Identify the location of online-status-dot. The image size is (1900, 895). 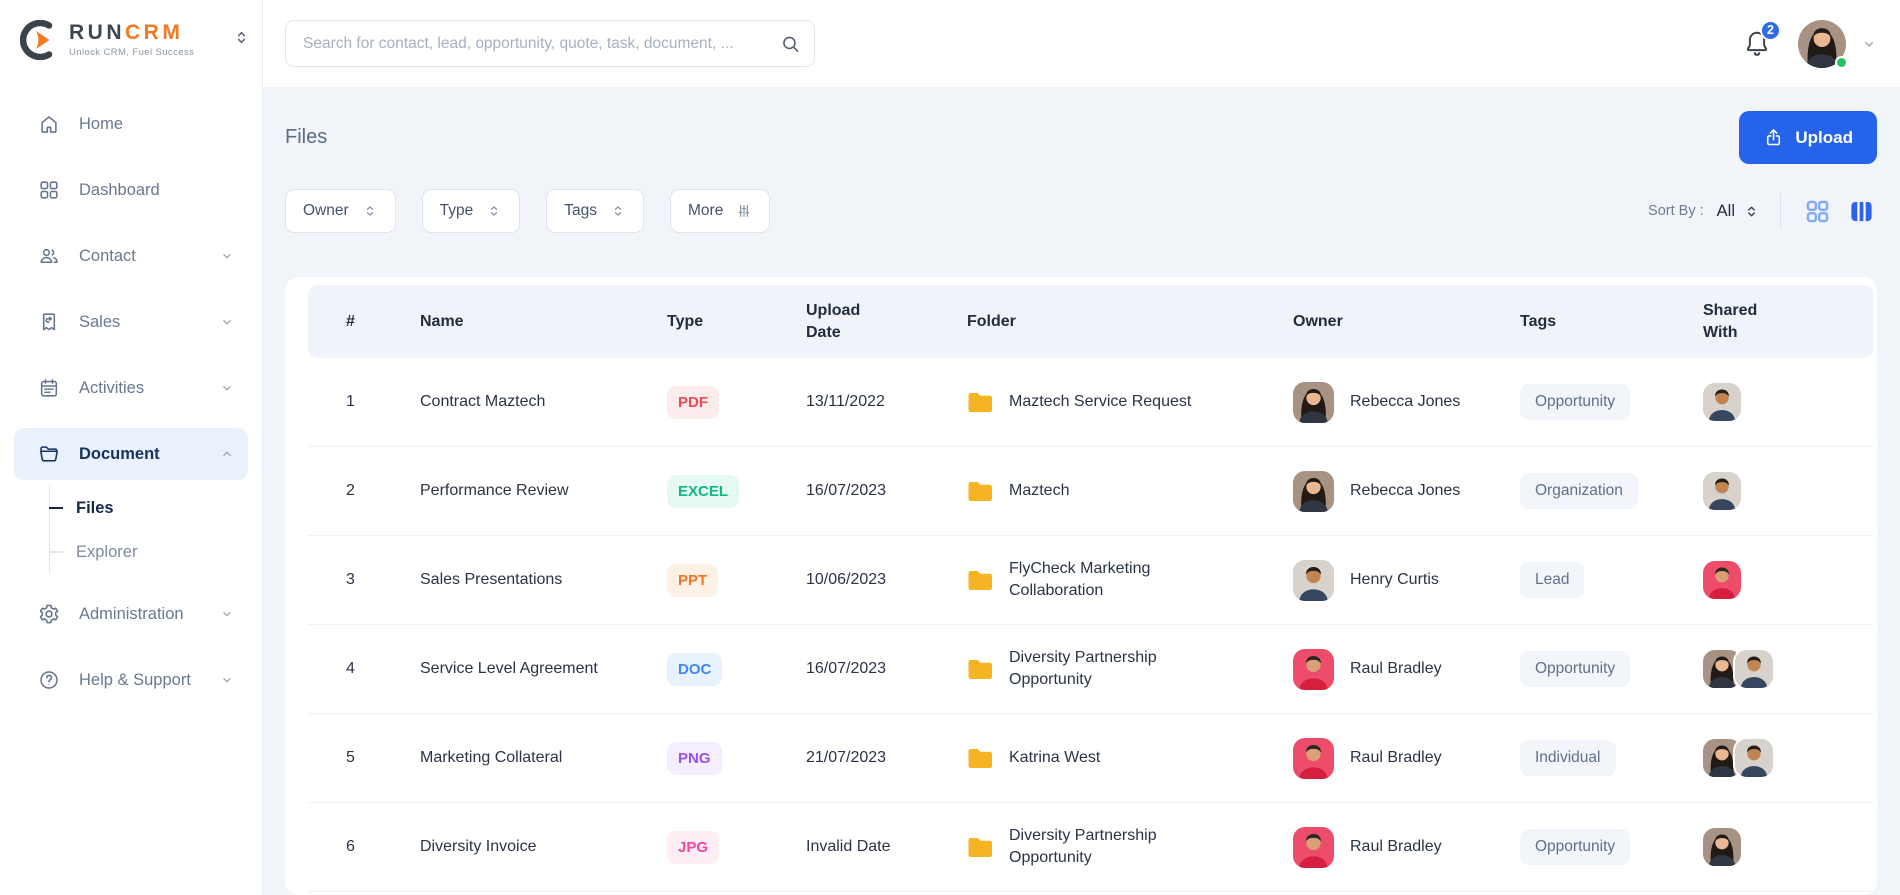
(1841, 62).